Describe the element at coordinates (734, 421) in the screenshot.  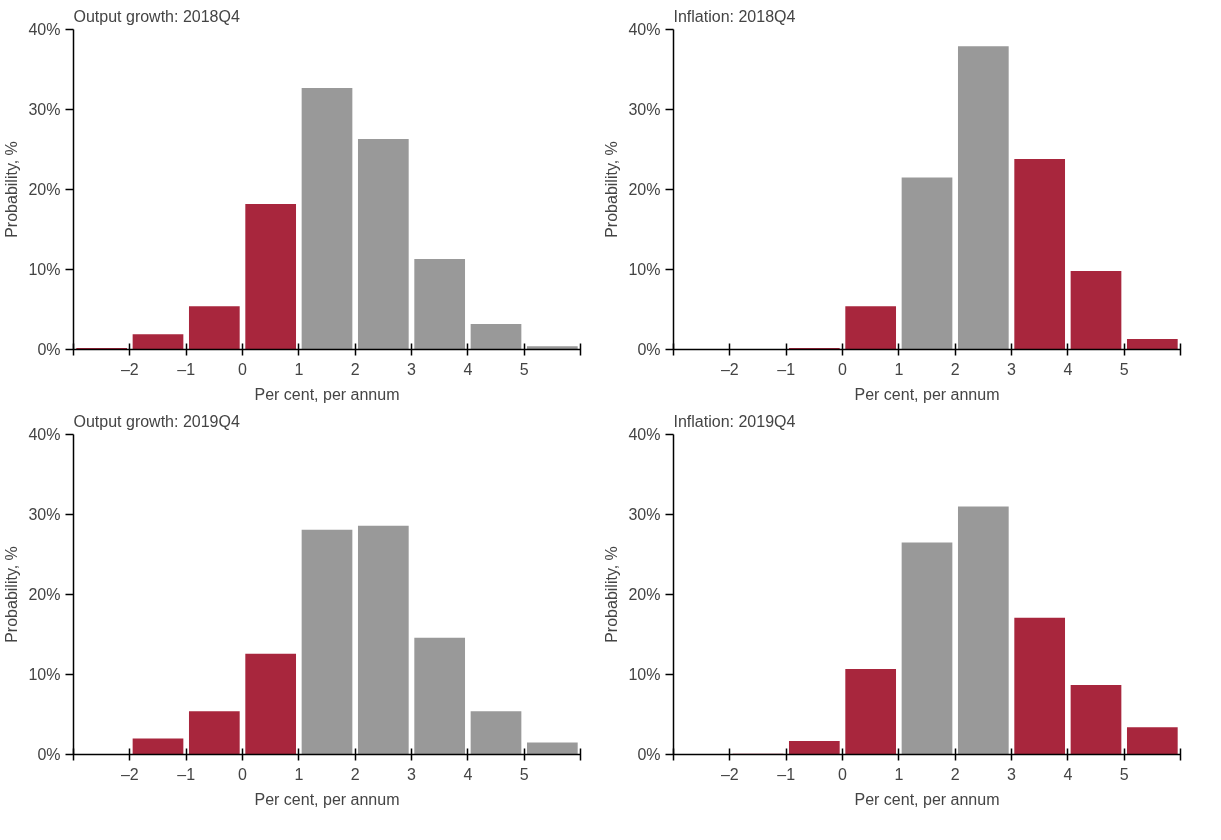
I see `chart-title: Inflation: 2019Q4` at that location.